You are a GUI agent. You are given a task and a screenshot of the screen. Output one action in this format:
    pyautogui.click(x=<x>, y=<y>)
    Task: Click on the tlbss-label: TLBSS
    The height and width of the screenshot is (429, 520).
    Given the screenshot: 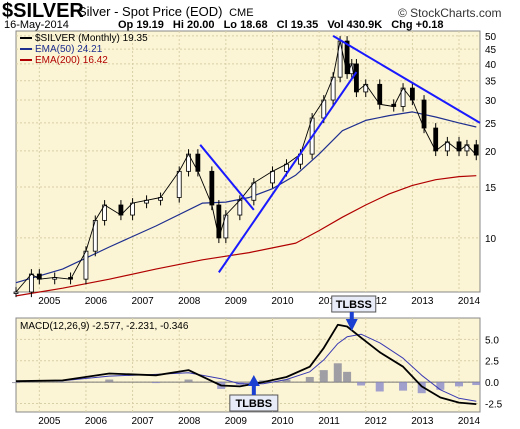 What is the action you would take?
    pyautogui.click(x=354, y=305)
    